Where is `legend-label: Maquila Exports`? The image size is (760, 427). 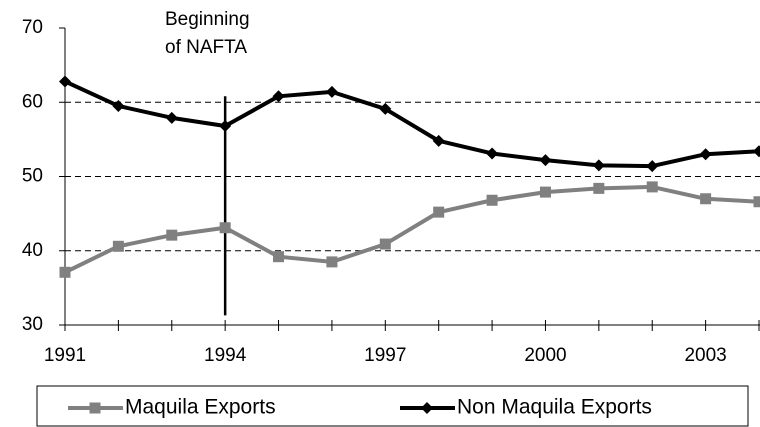
legend-label: Maquila Exports is located at coordinates (200, 407).